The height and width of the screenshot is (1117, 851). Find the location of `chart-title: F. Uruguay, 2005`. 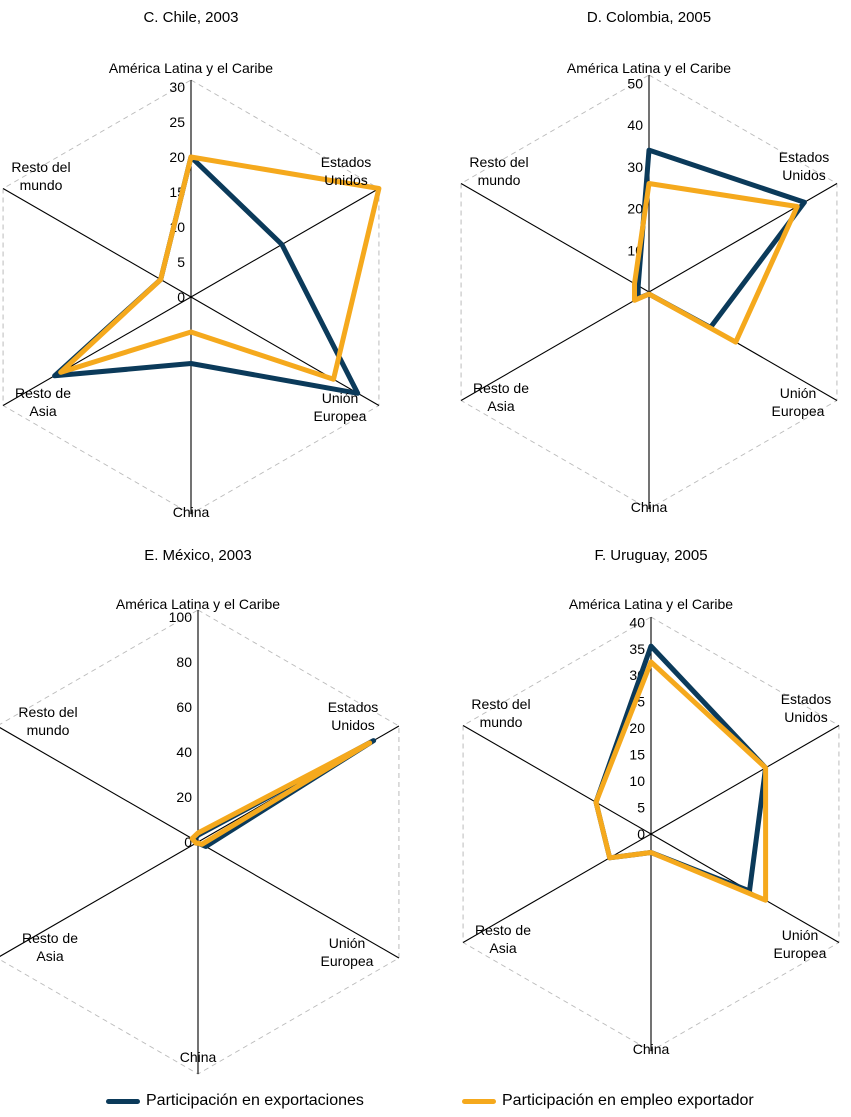

chart-title: F. Uruguay, 2005 is located at coordinates (650, 555).